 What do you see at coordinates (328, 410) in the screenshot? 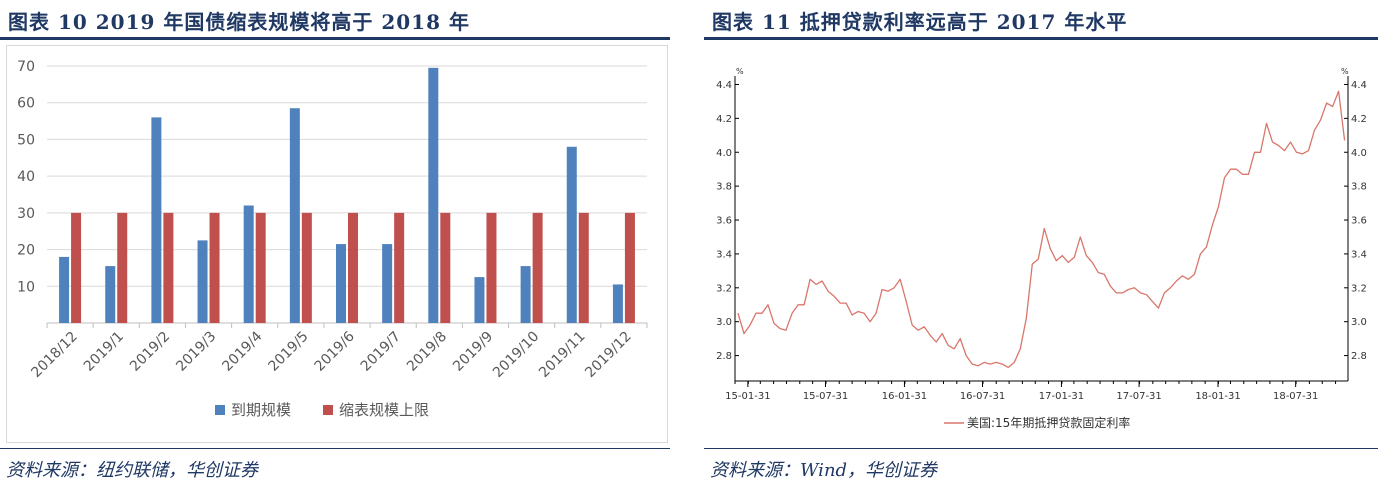
I see `legend-swatch-cap` at bounding box center [328, 410].